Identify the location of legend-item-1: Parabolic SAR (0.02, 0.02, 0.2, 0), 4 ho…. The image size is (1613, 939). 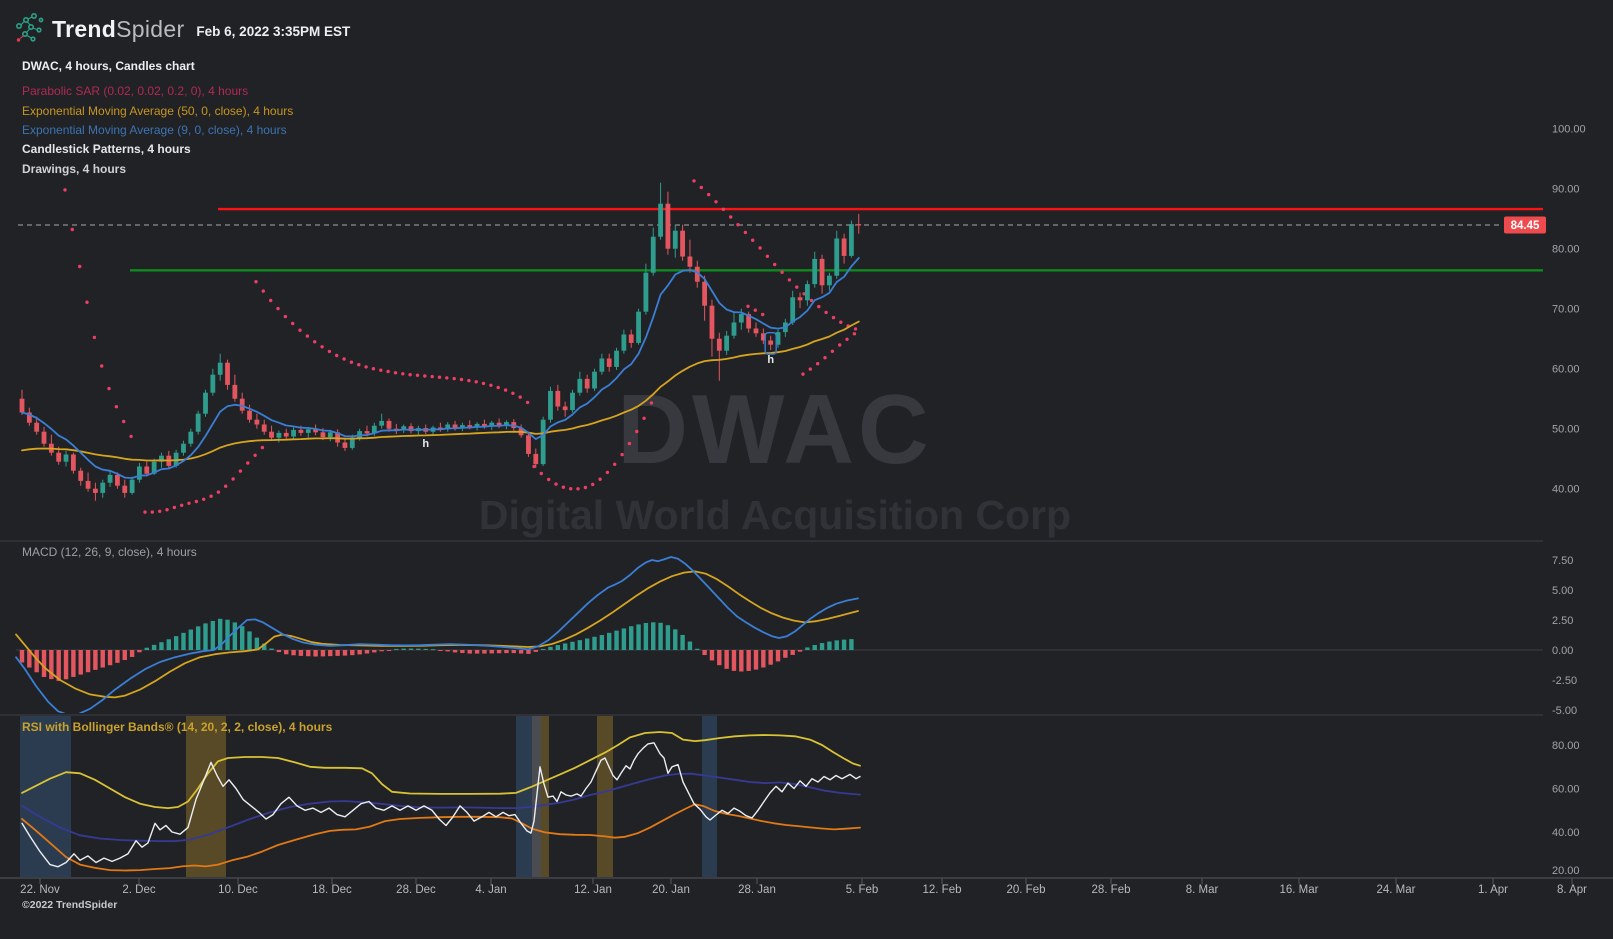
(135, 91).